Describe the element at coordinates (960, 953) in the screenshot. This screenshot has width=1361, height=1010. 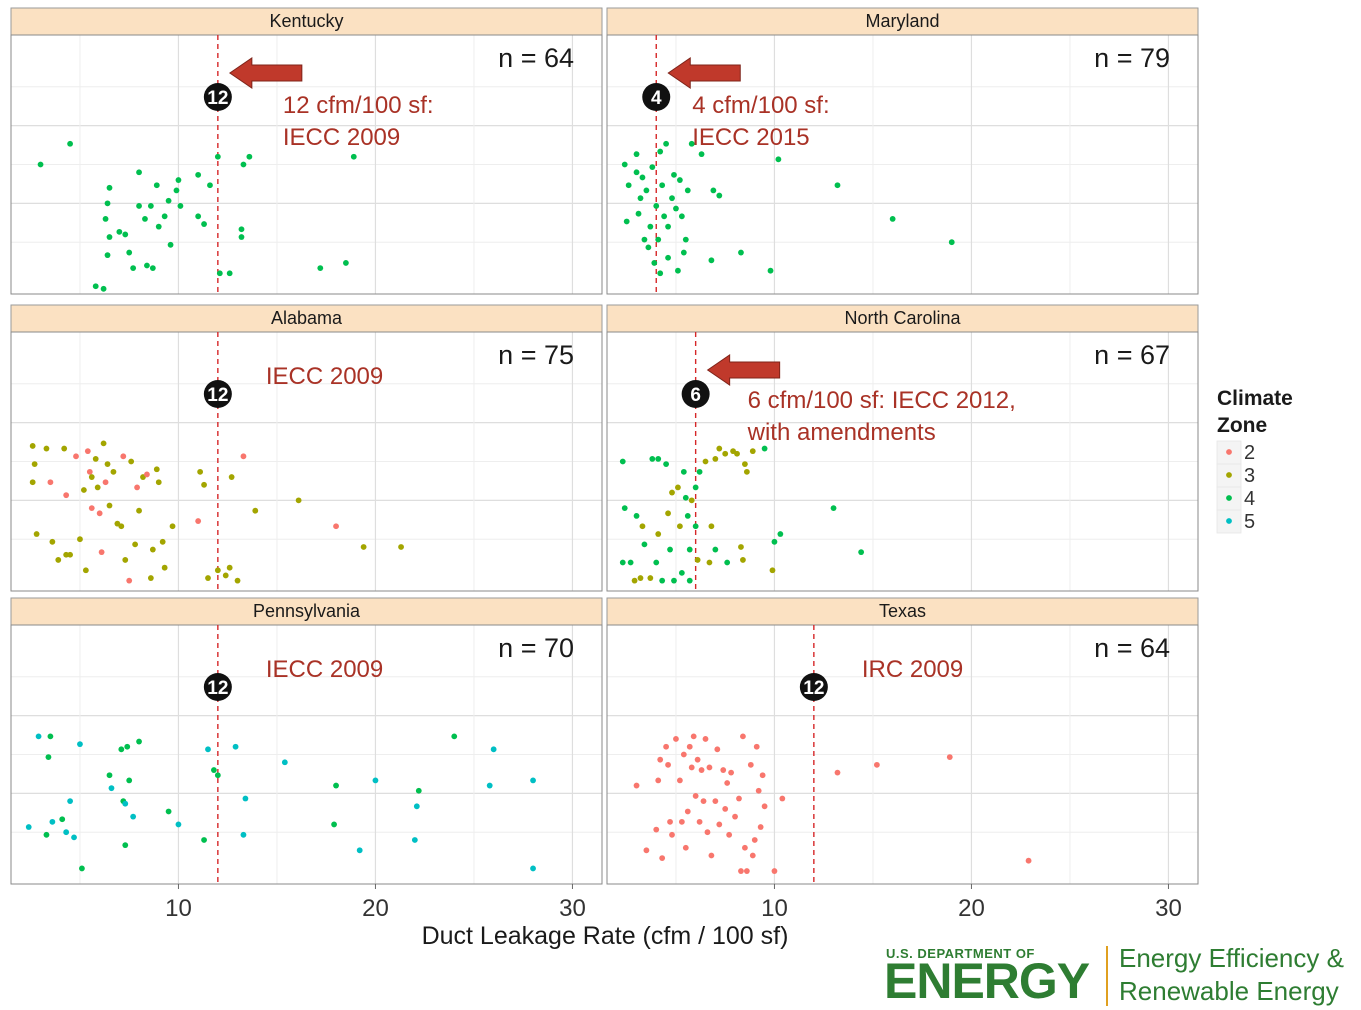
I see `logo-department-label: U.S. DEPARTMENT OF` at that location.